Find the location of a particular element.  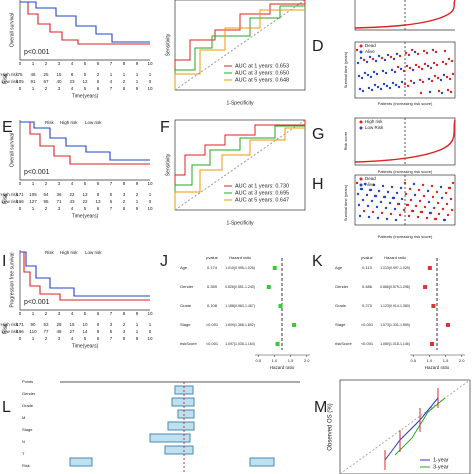

p-value: 0.486 is located at coordinates (367, 286).